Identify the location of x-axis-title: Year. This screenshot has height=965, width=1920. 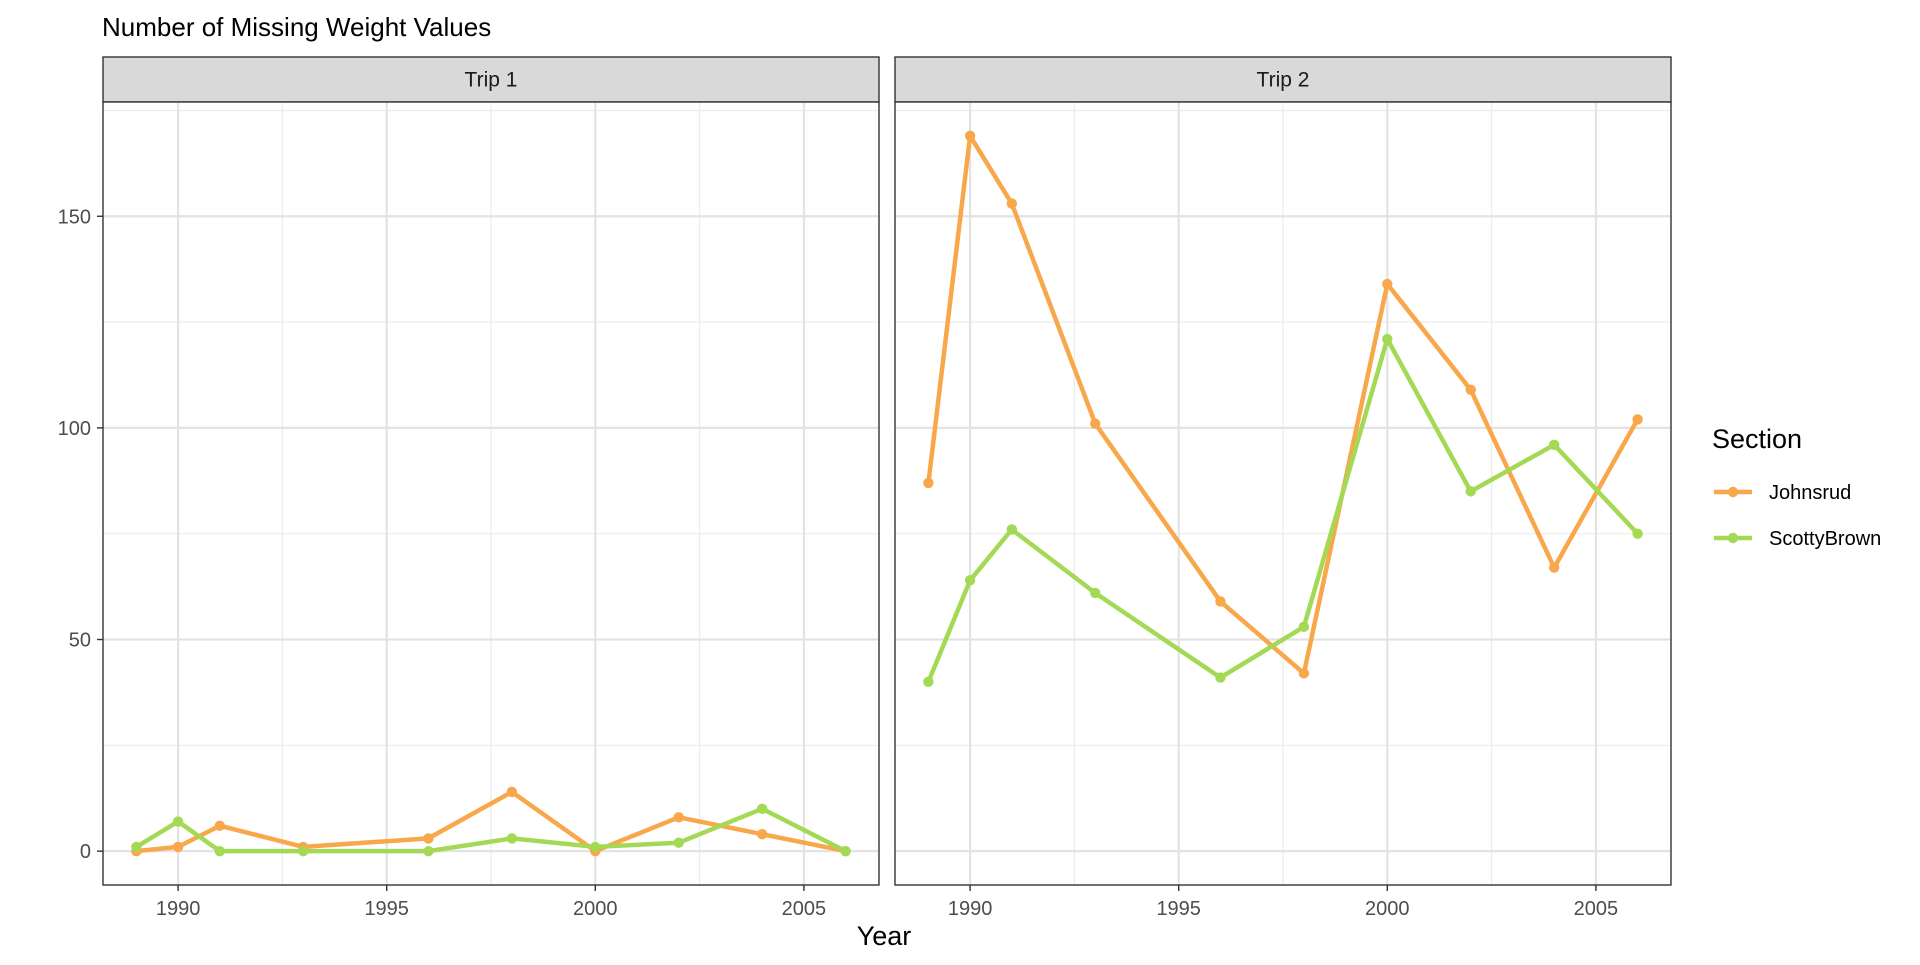
(884, 936).